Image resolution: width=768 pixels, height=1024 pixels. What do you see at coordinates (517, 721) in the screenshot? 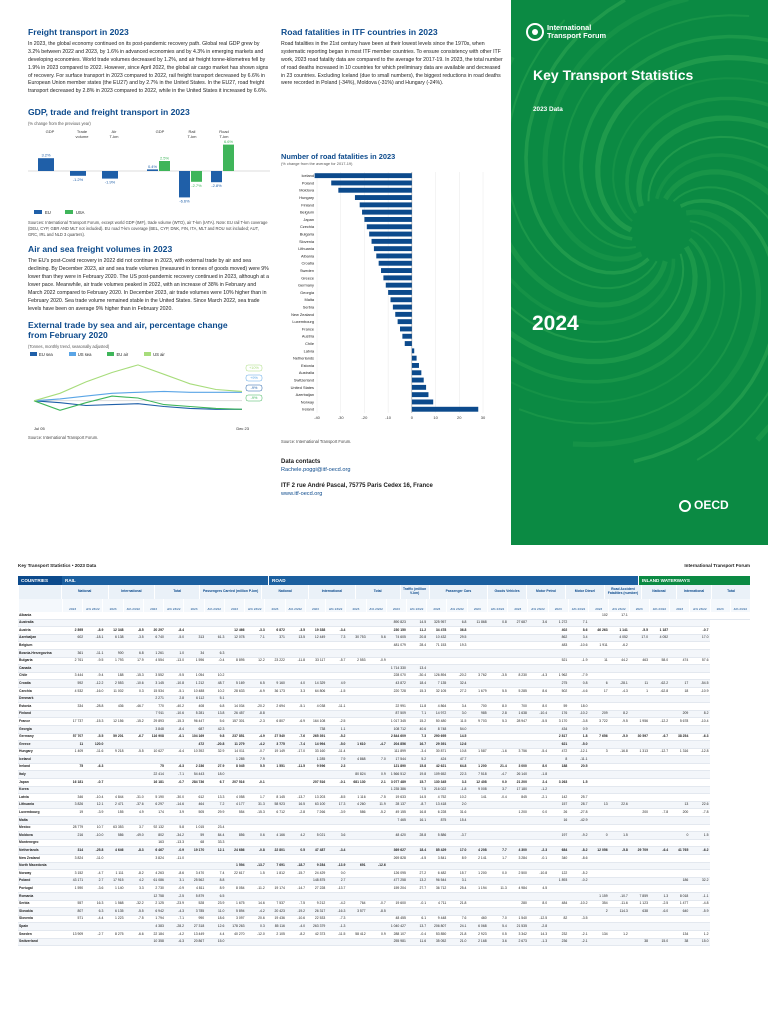
I see `value-cell: 28 947` at bounding box center [517, 721].